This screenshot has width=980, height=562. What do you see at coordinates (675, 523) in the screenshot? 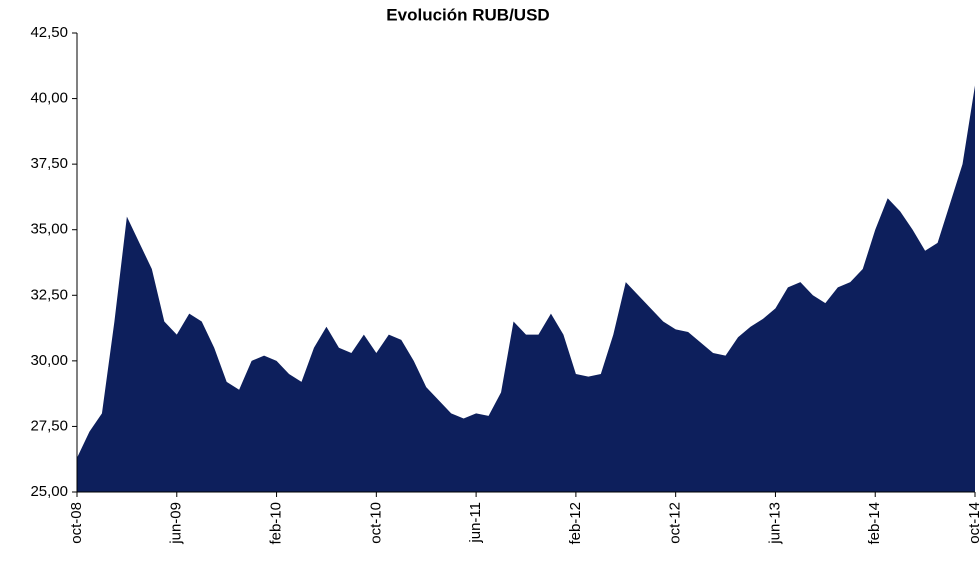
I see `x-tick-label: oct-12` at bounding box center [675, 523].